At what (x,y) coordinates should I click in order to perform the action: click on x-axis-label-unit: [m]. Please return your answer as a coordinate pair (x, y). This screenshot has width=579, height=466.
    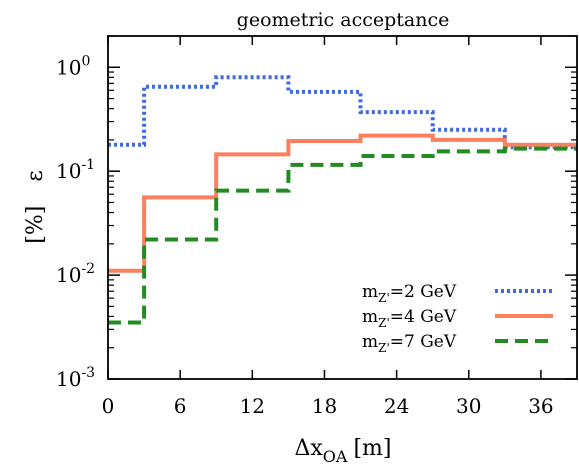
    Looking at the image, I should click on (372, 448).